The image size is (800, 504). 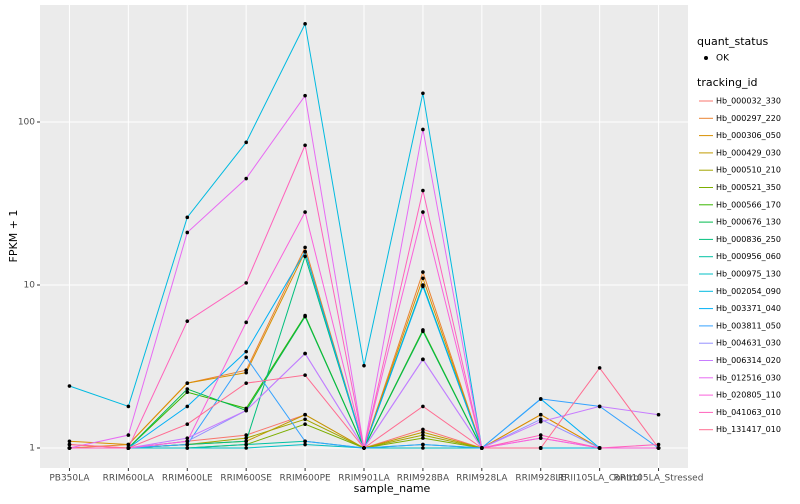 I want to click on legend-title: tracking_id, so click(x=727, y=82).